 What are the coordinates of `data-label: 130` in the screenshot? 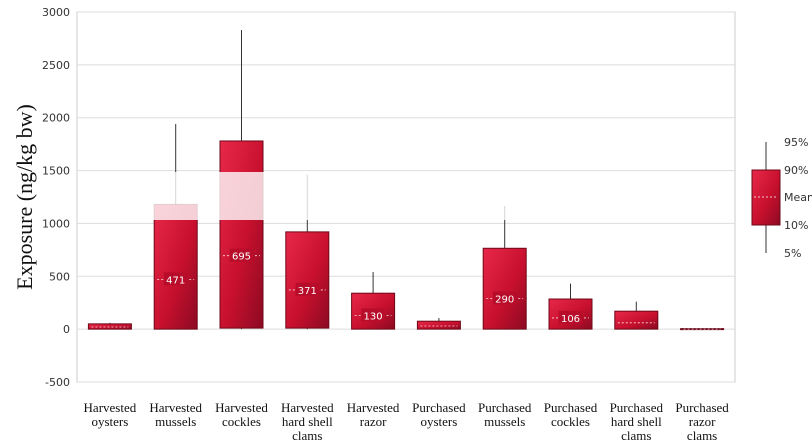 It's located at (373, 316).